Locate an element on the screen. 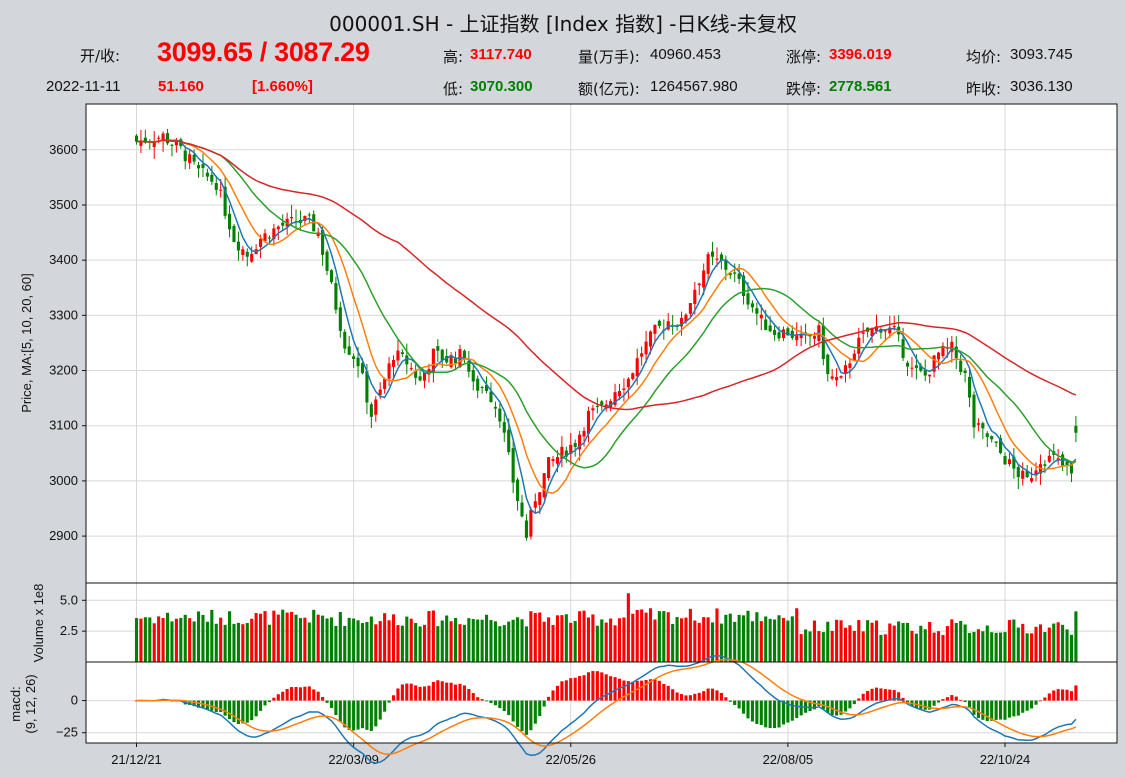 The width and height of the screenshot is (1126, 777). x-tick-label: 22/03/09 is located at coordinates (353, 759).